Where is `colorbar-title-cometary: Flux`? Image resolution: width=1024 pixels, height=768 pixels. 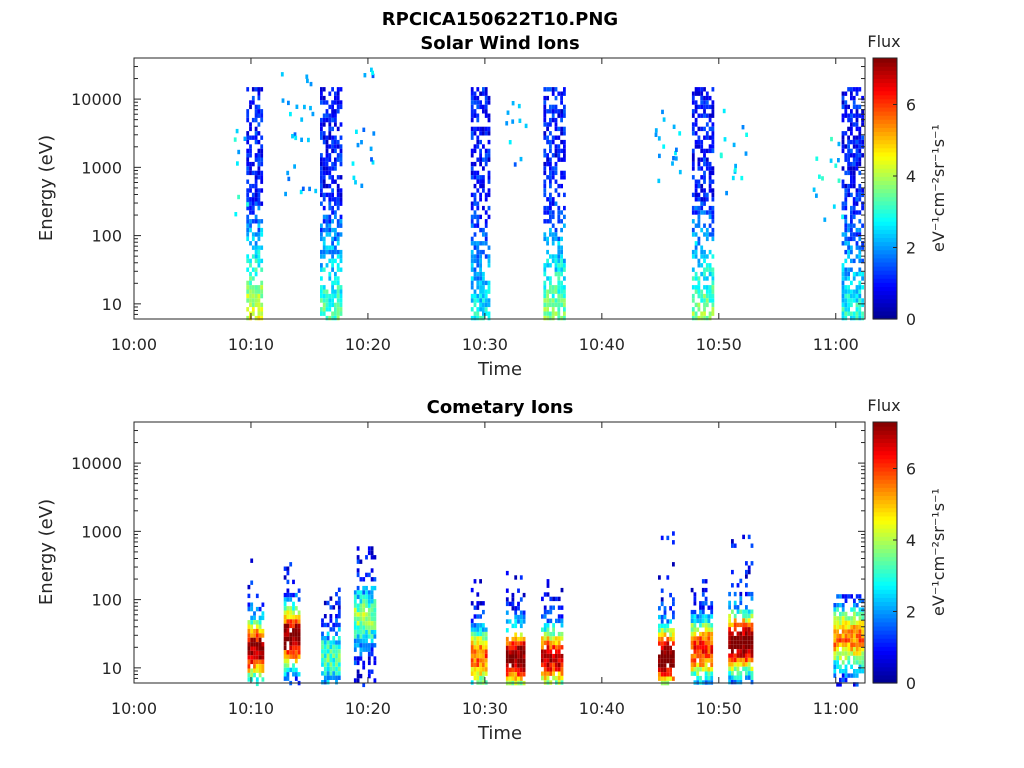 colorbar-title-cometary: Flux is located at coordinates (883, 405).